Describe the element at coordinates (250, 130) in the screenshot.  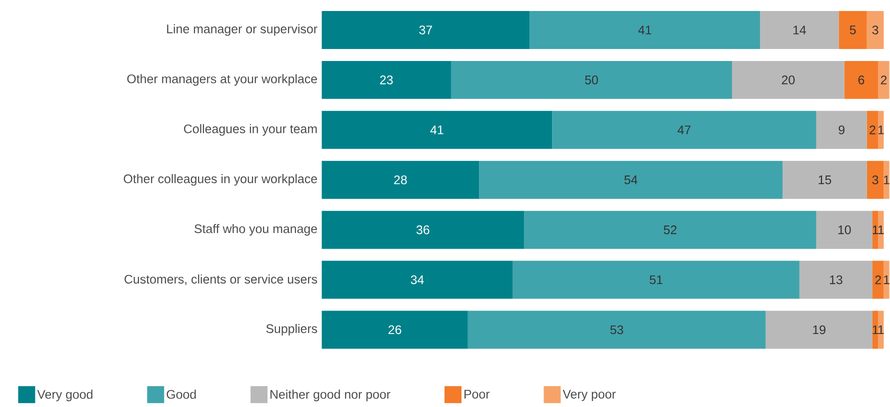
I see `y-tick-label: Colleagues in your team` at that location.